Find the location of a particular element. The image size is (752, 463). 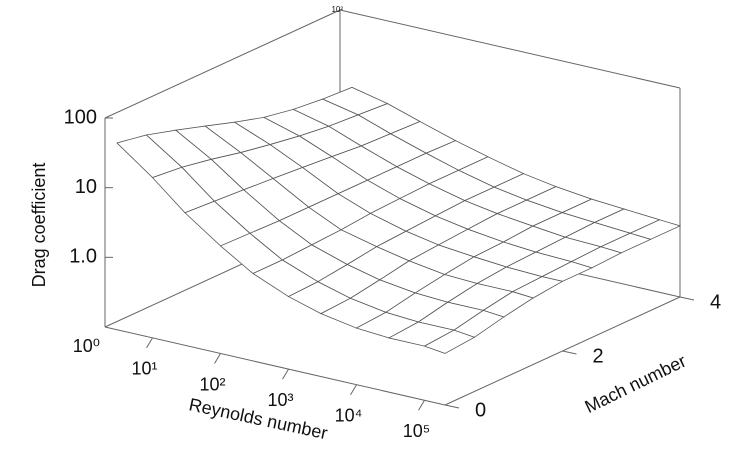

corner-label: 10² is located at coordinates (337, 9).